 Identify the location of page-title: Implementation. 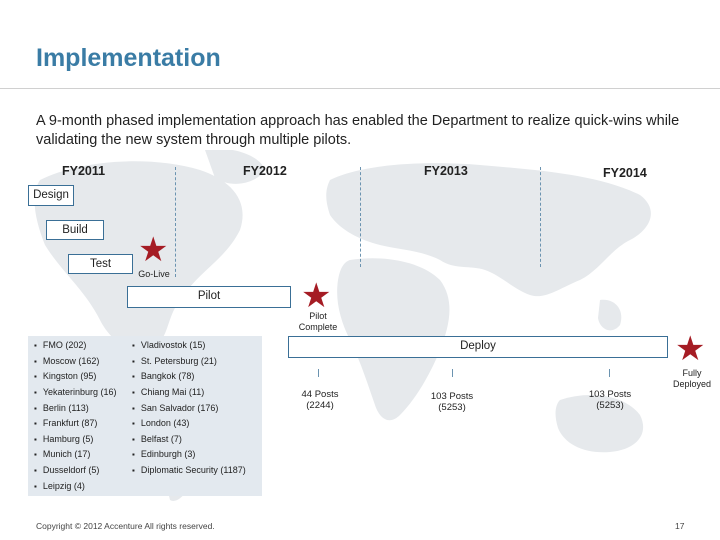
(128, 58).